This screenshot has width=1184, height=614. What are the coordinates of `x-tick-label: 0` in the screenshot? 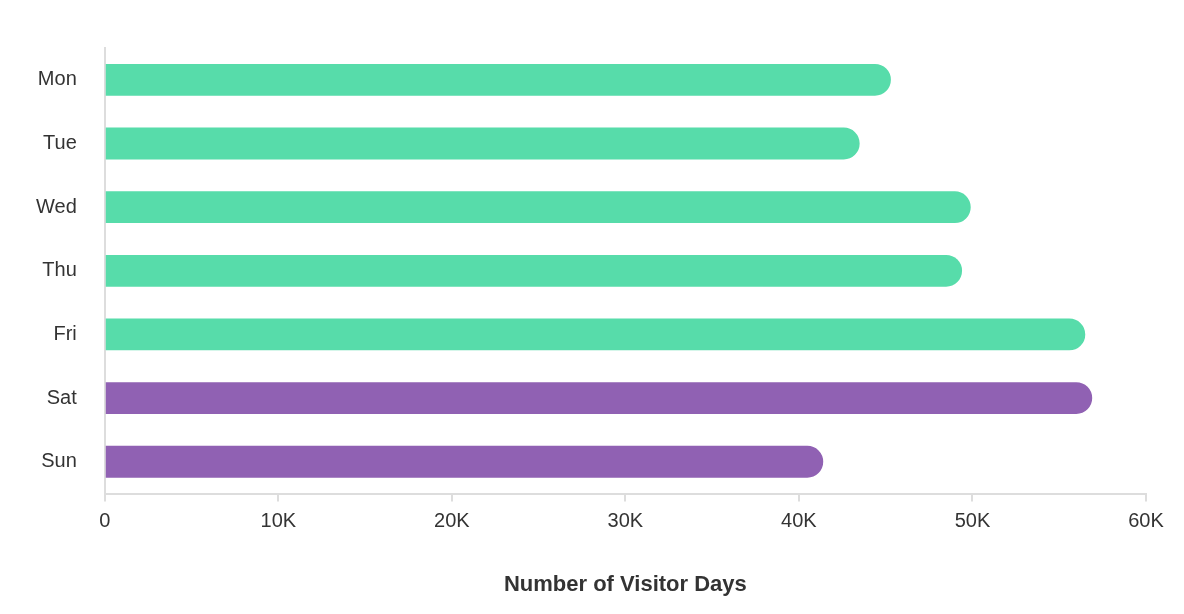 It's located at (105, 520).